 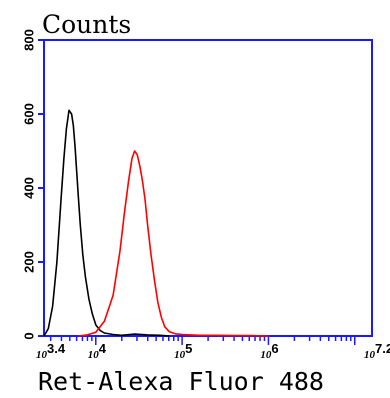 What do you see at coordinates (183, 351) in the screenshot?
I see `x-tick-label: 10⁵` at bounding box center [183, 351].